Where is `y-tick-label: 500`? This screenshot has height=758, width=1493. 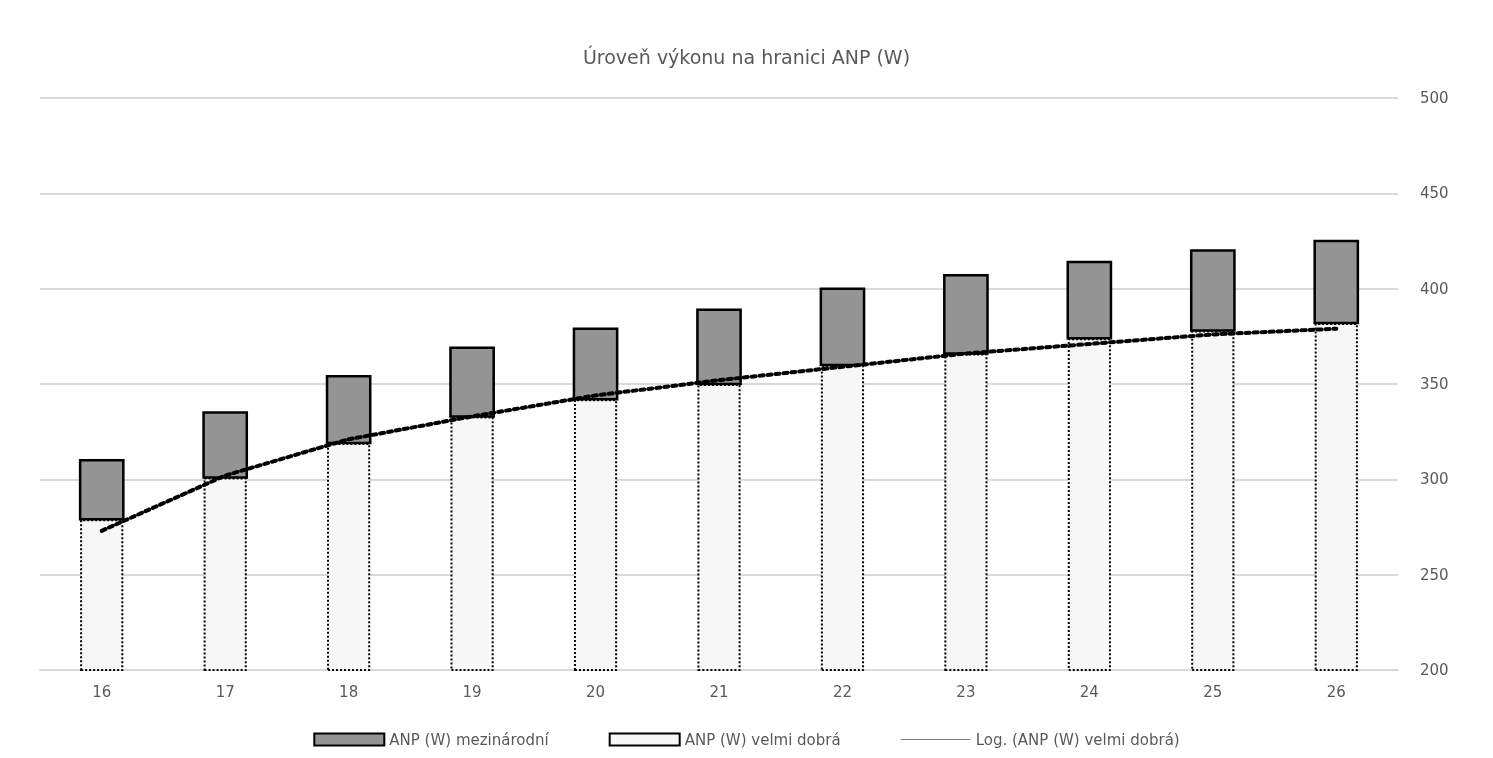
y-tick-label: 500 is located at coordinates (1434, 98).